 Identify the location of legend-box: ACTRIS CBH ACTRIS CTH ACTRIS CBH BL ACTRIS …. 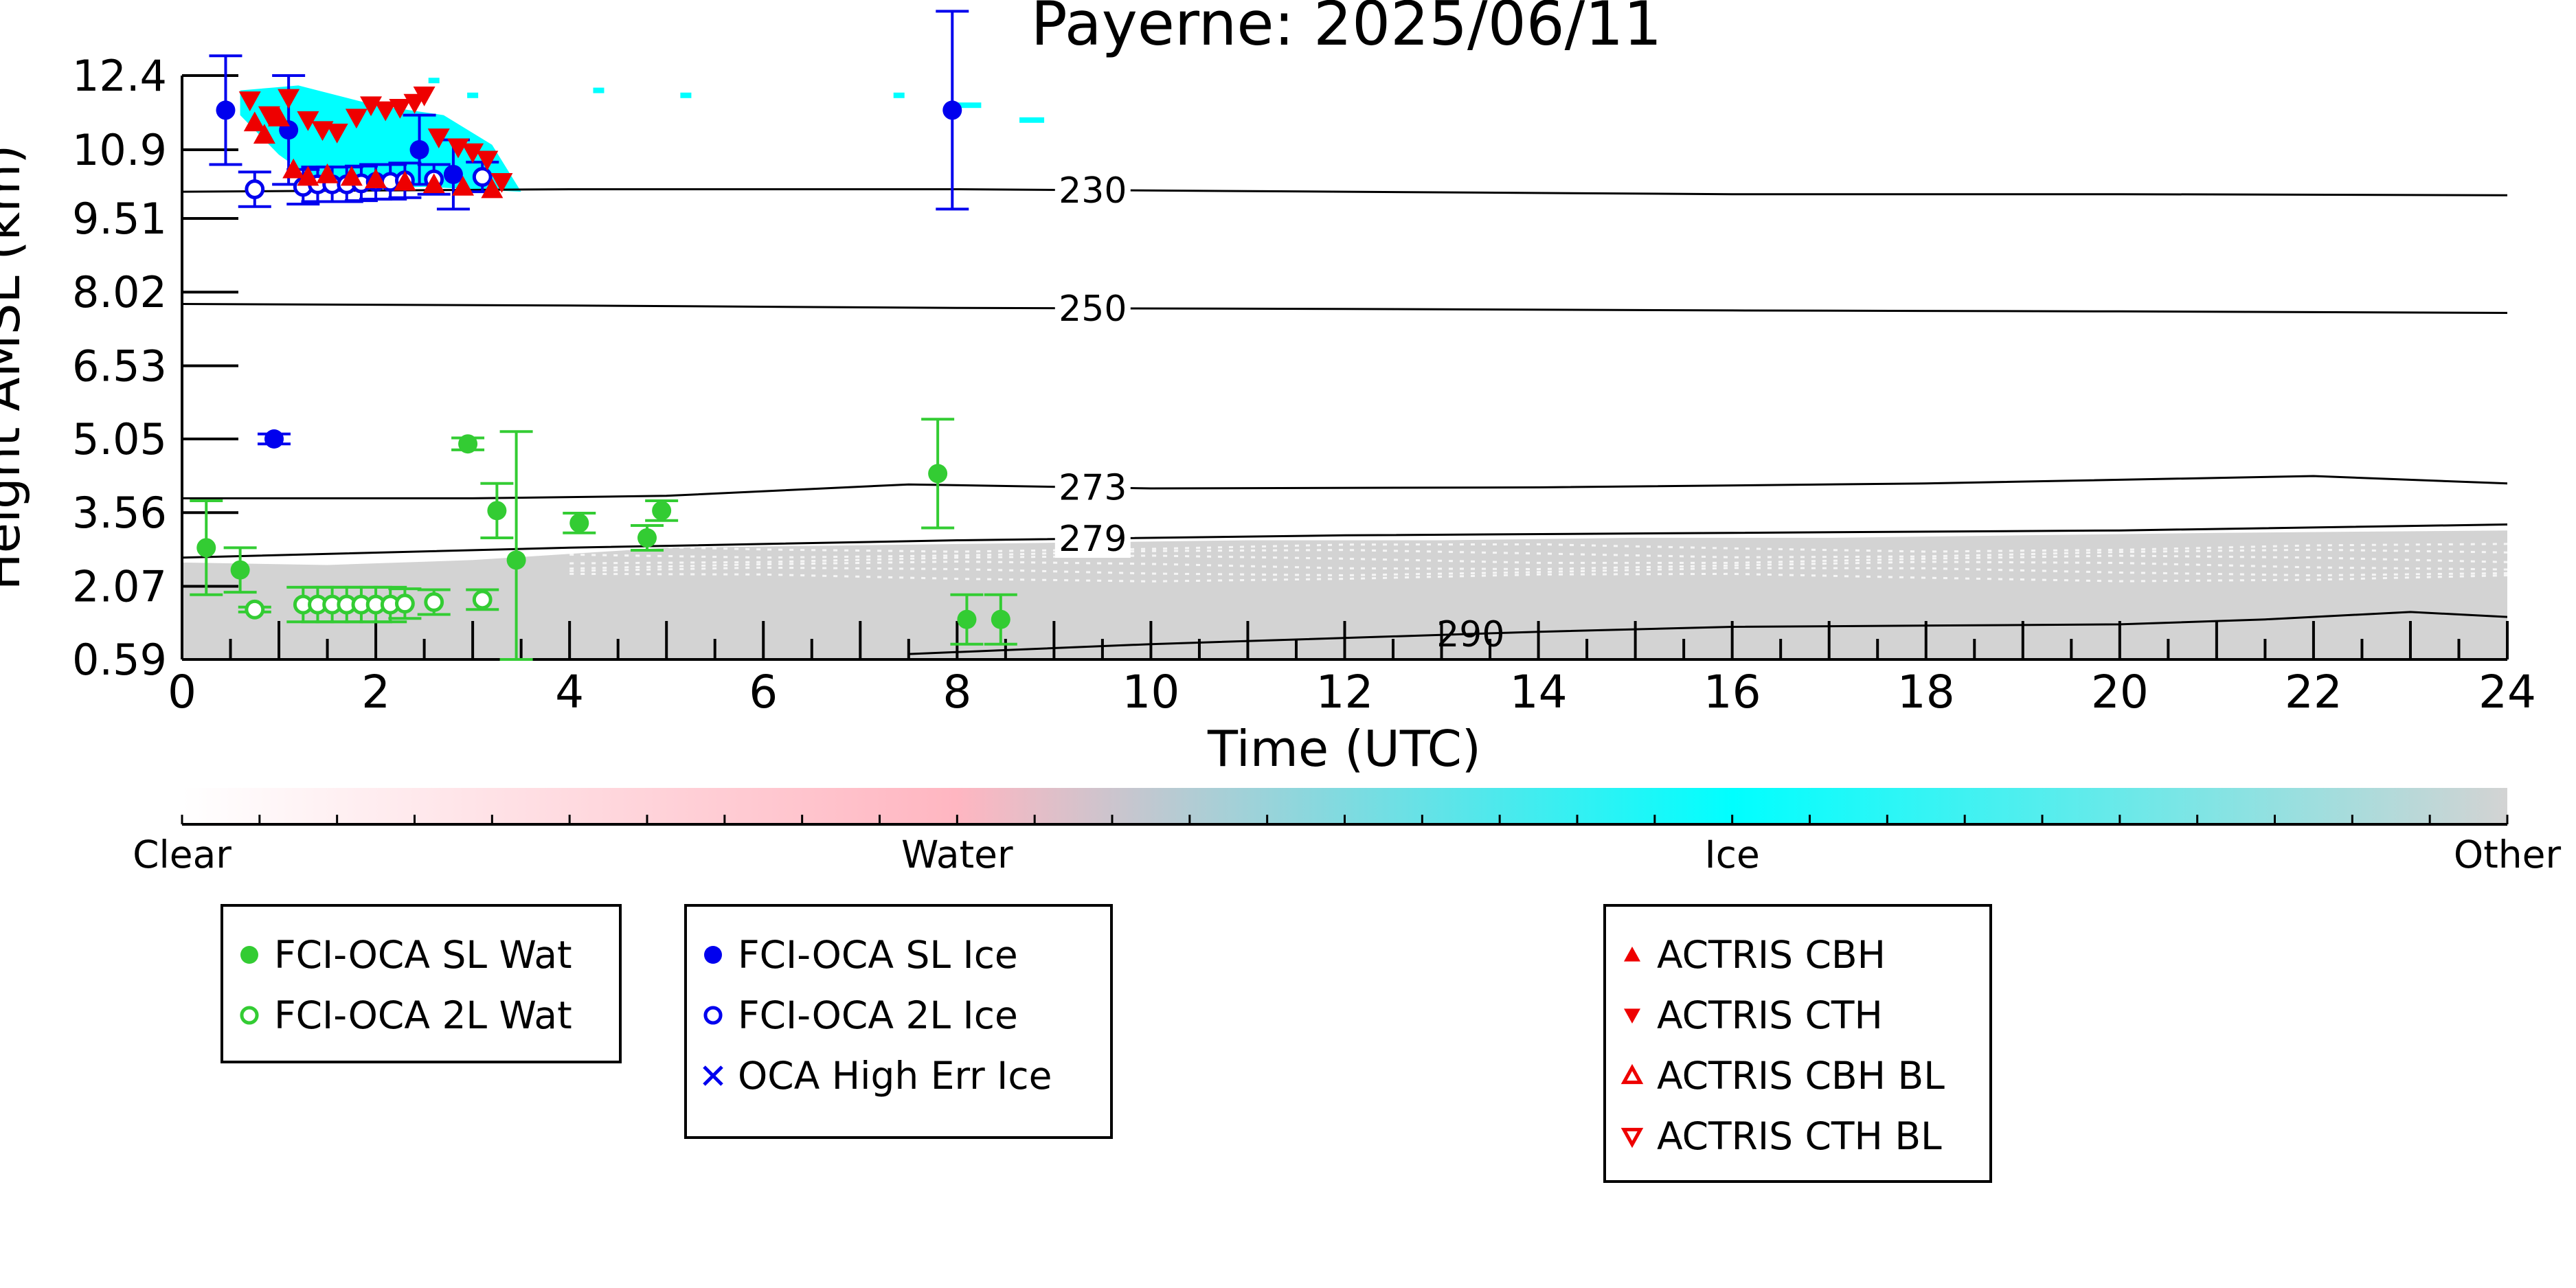
(1797, 1043).